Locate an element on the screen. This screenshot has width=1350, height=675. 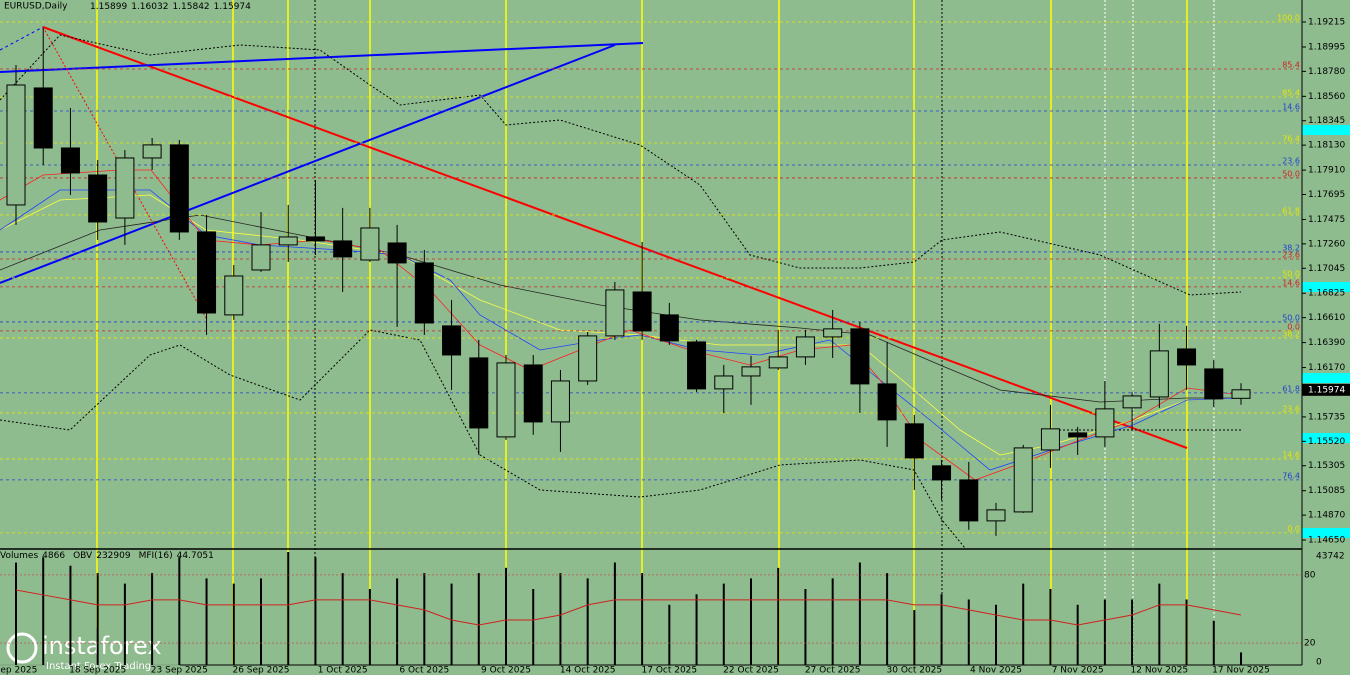
x-tick-label: 23 Sep 2025 is located at coordinates (179, 670).